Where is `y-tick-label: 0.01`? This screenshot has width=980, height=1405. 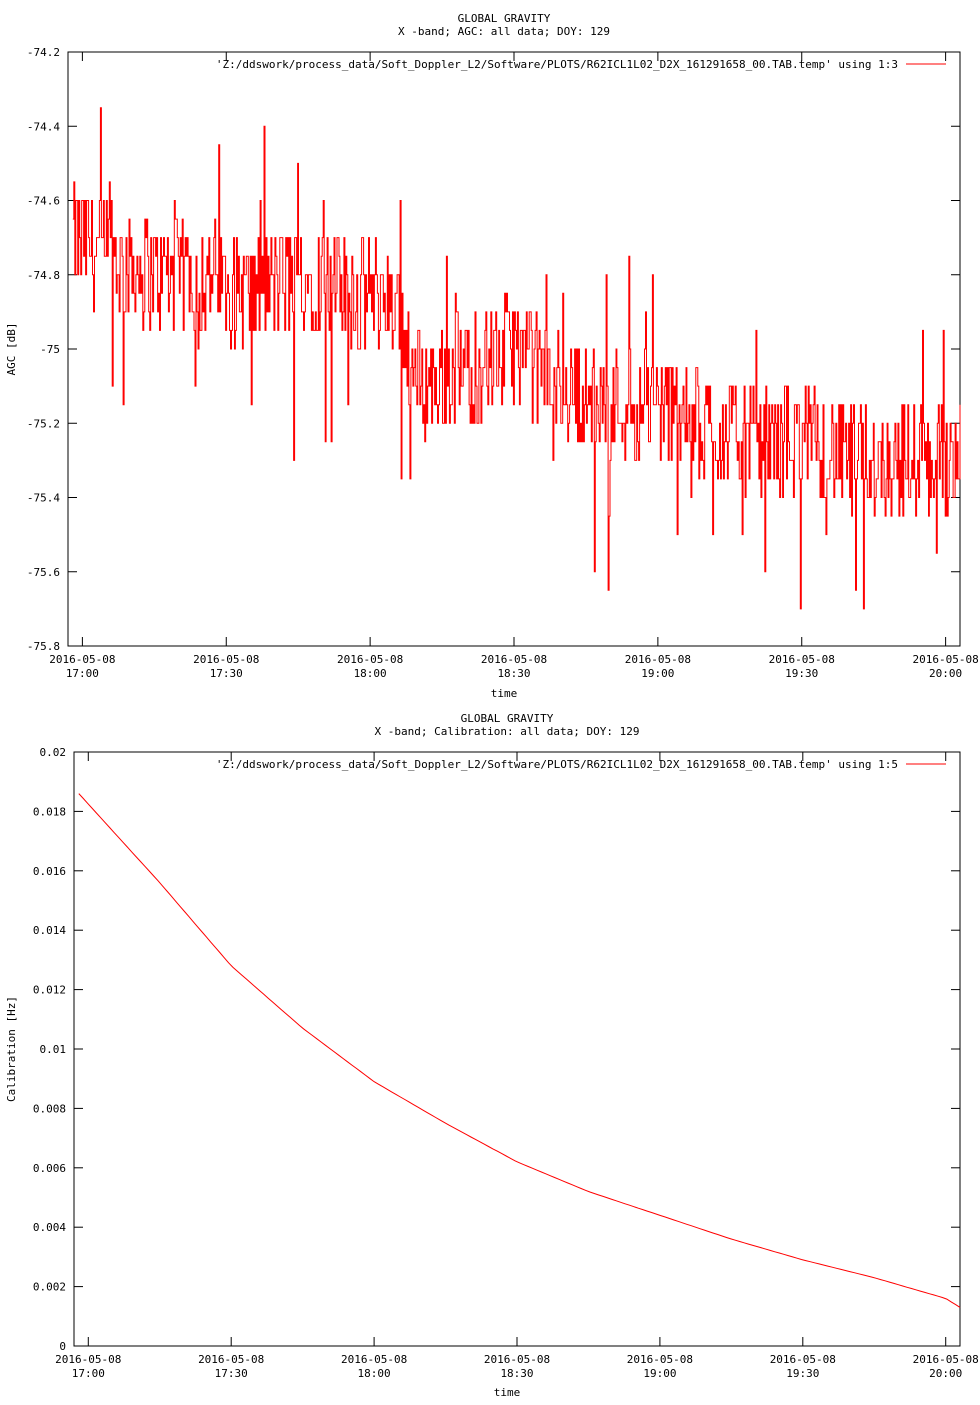 y-tick-label: 0.01 is located at coordinates (53, 1049).